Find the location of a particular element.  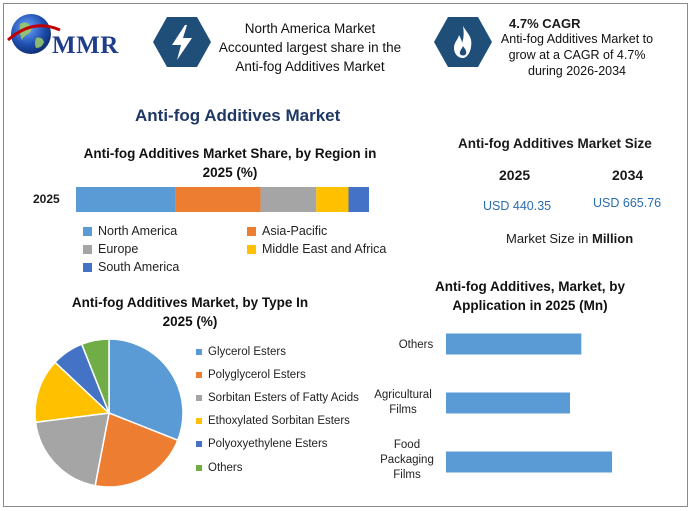

region-bar-segment-asia-pacific is located at coordinates (218, 199).